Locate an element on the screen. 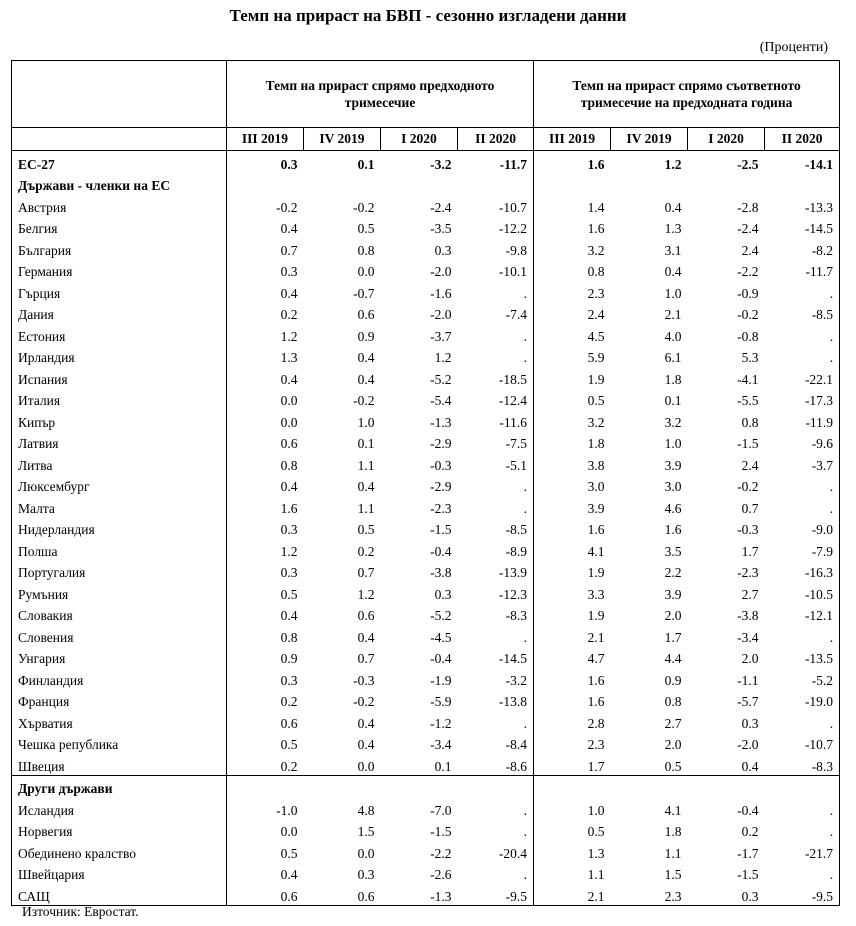 The height and width of the screenshot is (926, 856). table-cell: 1.8 is located at coordinates (673, 831).